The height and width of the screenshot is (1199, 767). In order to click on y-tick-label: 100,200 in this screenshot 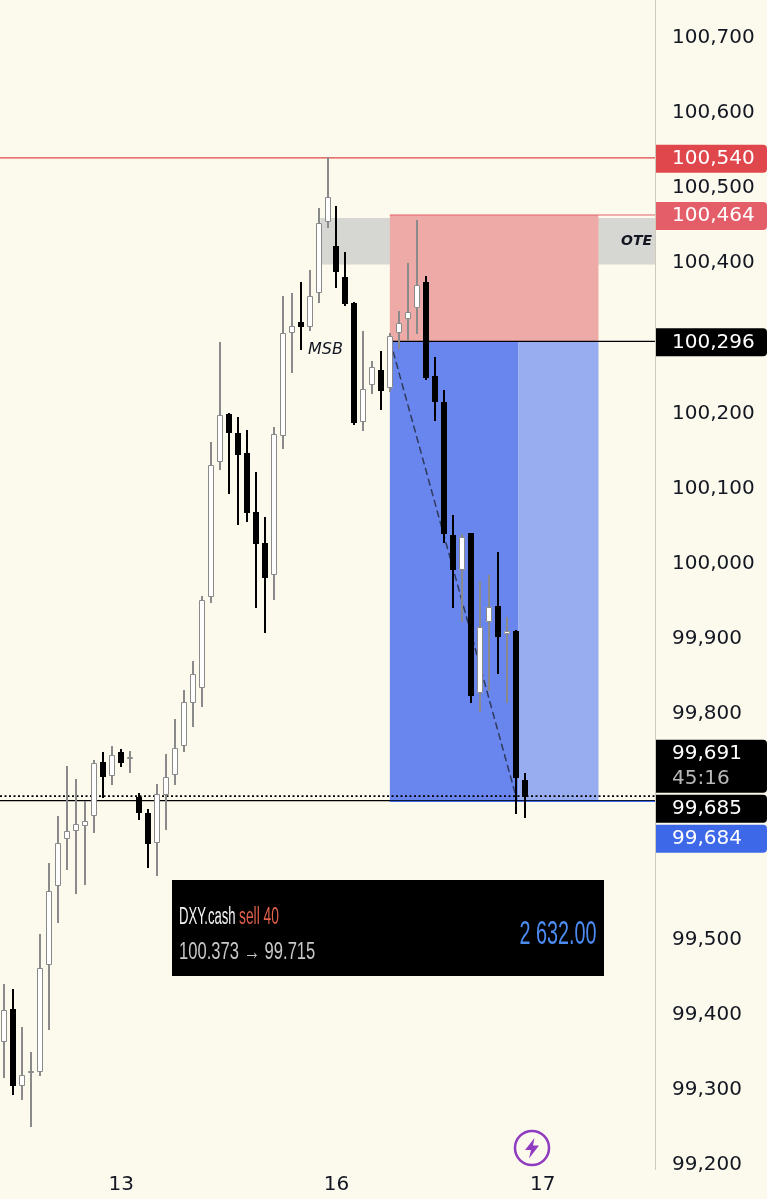, I will do `click(713, 411)`.